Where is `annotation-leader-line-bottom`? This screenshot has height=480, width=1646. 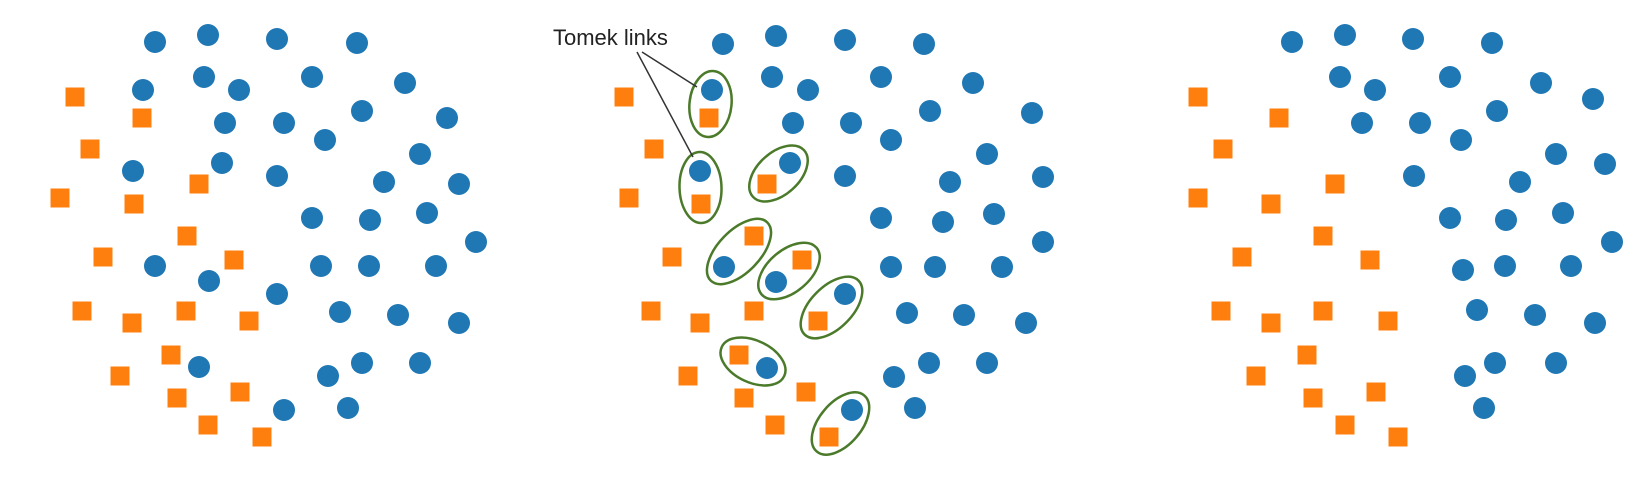 annotation-leader-line-bottom is located at coordinates (665, 104).